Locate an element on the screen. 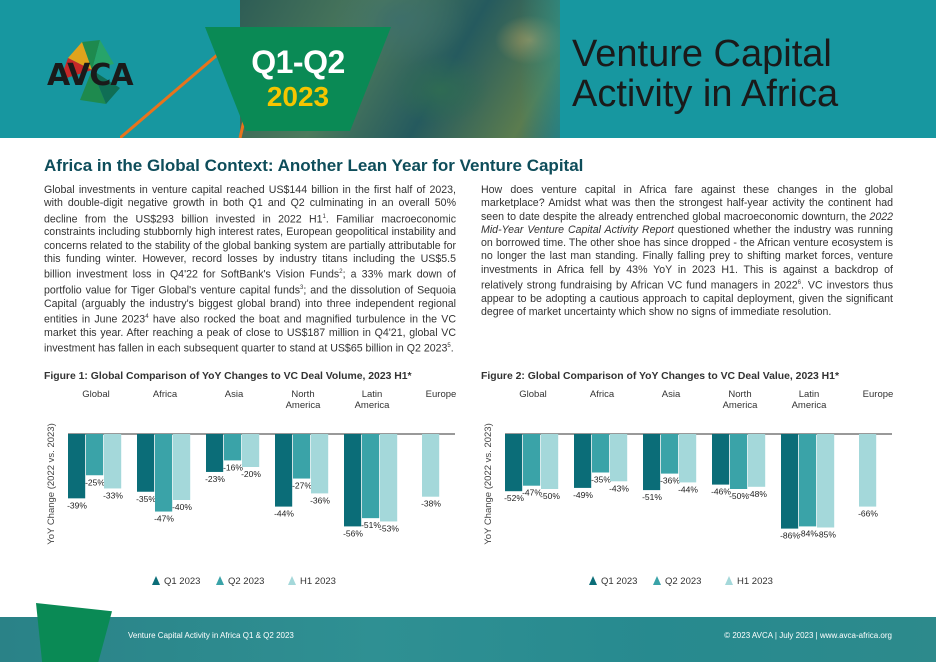 The image size is (936, 662). data-label-north-america-q2-2023: -27% is located at coordinates (302, 486).